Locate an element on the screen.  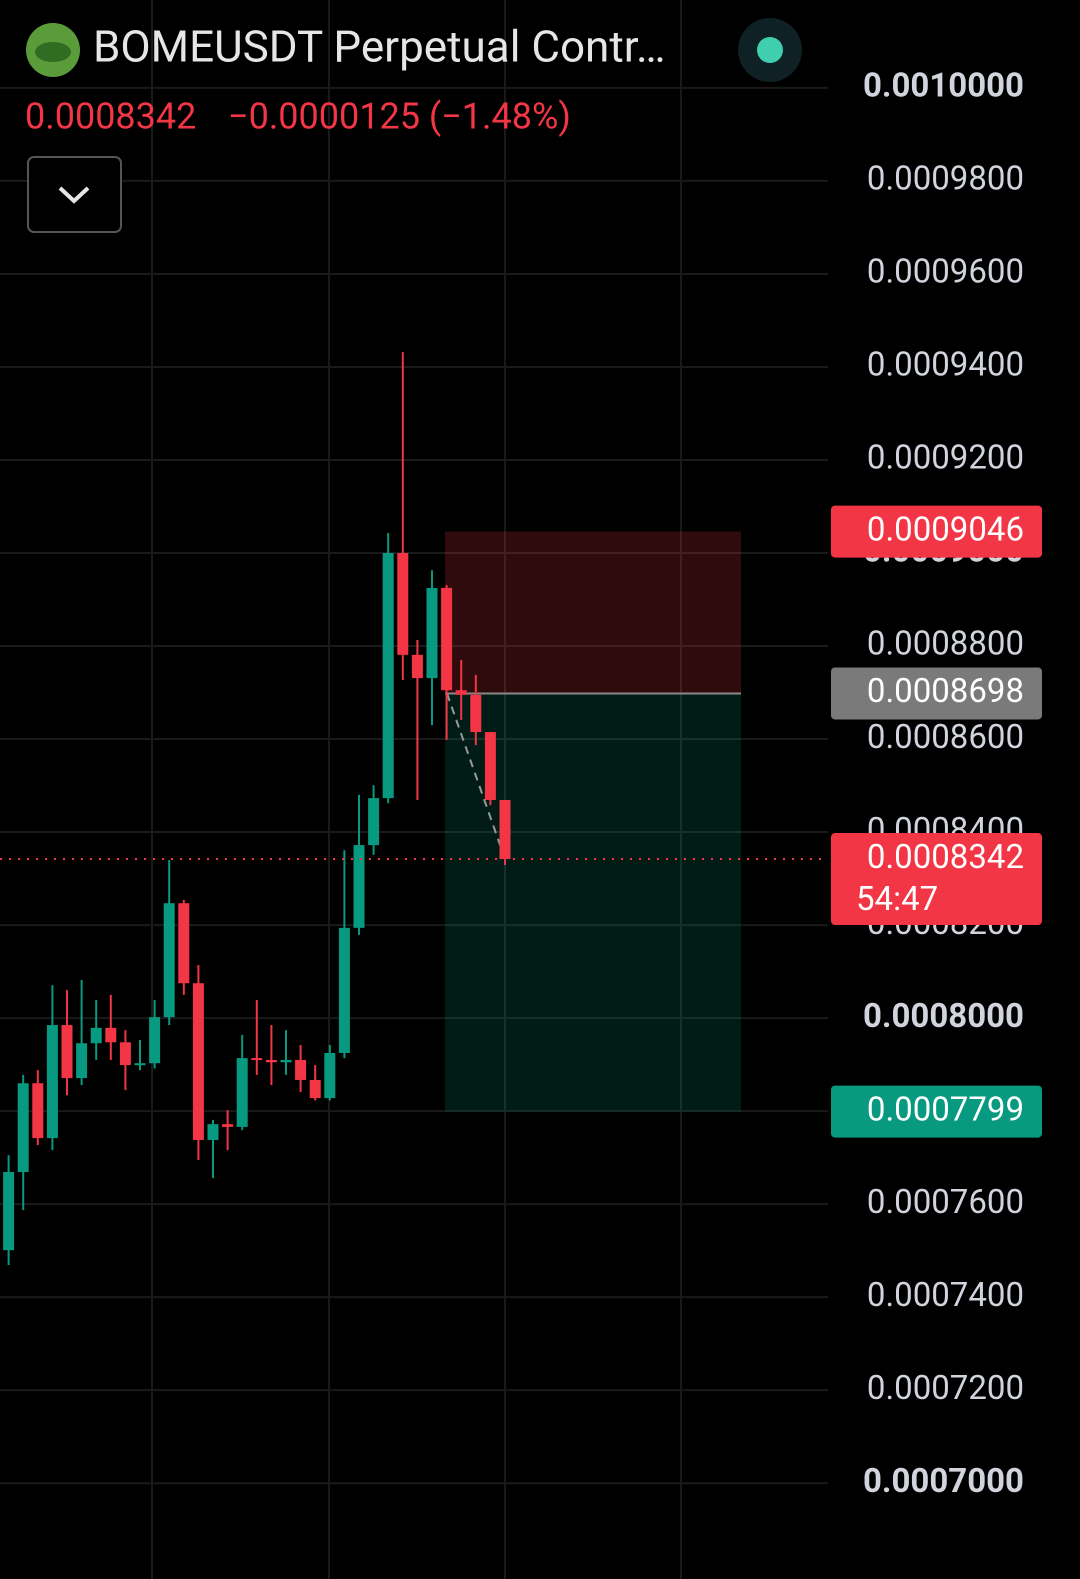
y-tick-label: 0.0007000 is located at coordinates (943, 1481).